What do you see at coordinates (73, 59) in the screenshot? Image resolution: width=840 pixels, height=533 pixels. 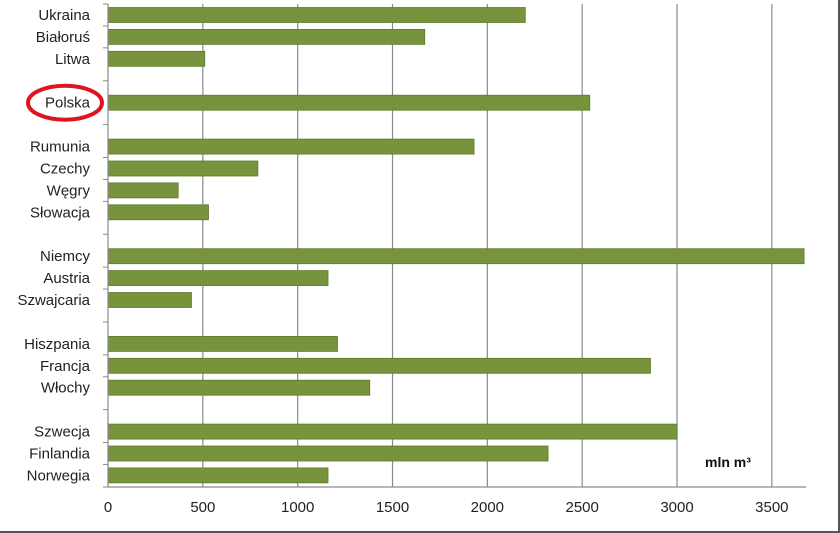 I see `category-label-litwa: Litwa` at bounding box center [73, 59].